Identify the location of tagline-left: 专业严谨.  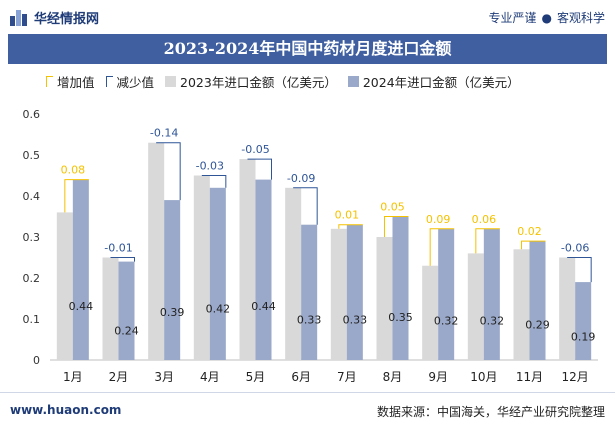
(512, 18).